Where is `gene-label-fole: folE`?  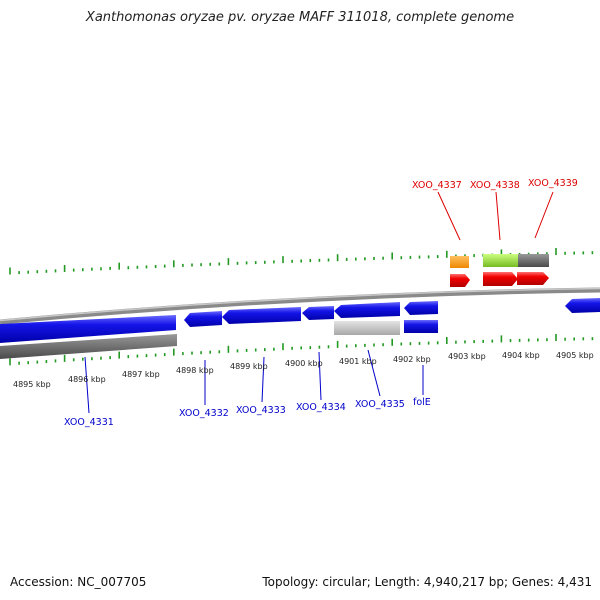
gene-label-fole: folE is located at coordinates (422, 402).